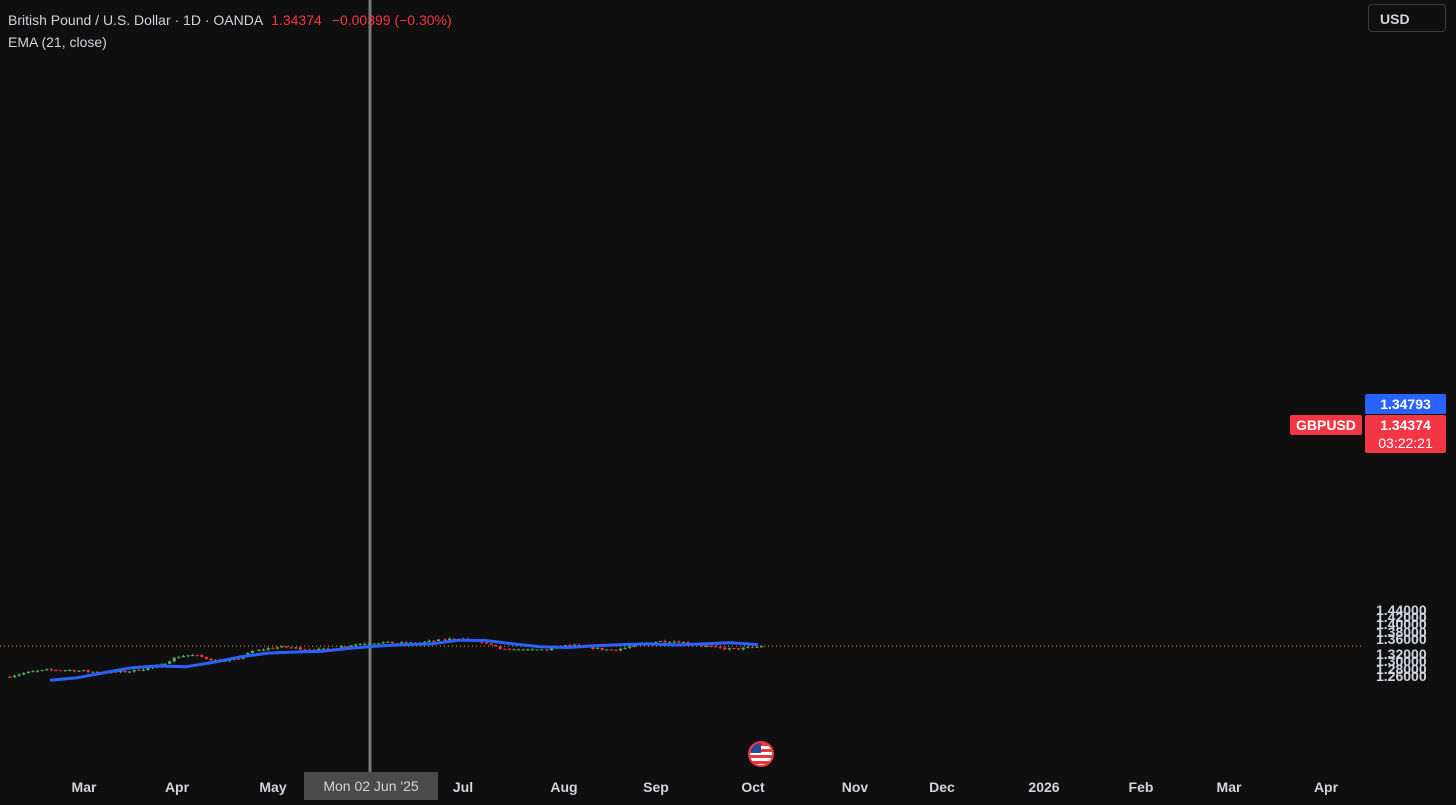  I want to click on currency-button: USD, so click(1407, 18).